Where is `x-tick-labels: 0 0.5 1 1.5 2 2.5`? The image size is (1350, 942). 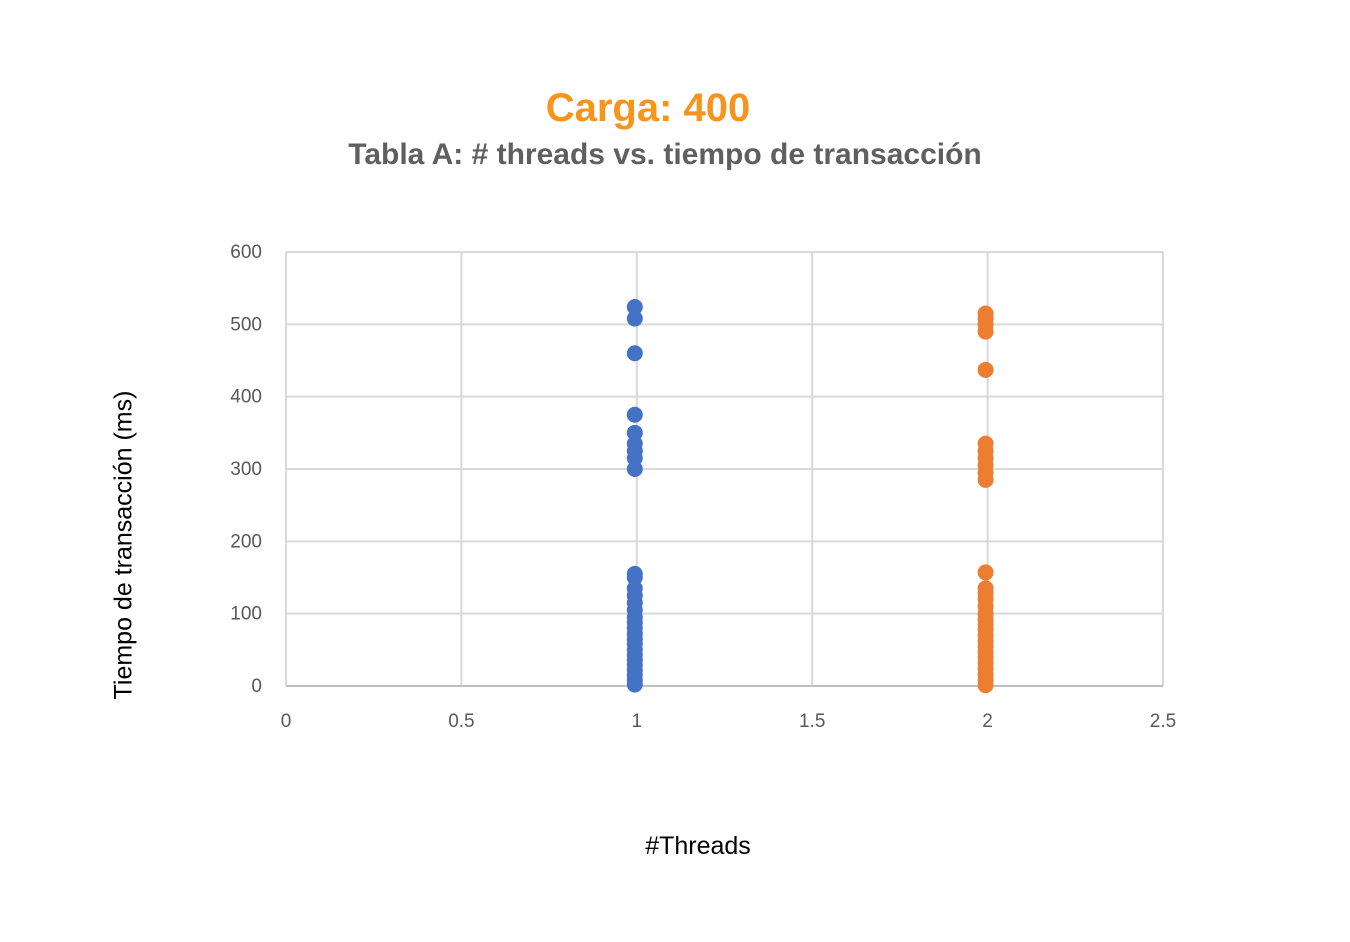 x-tick-labels: 0 0.5 1 1.5 2 2.5 is located at coordinates (729, 721).